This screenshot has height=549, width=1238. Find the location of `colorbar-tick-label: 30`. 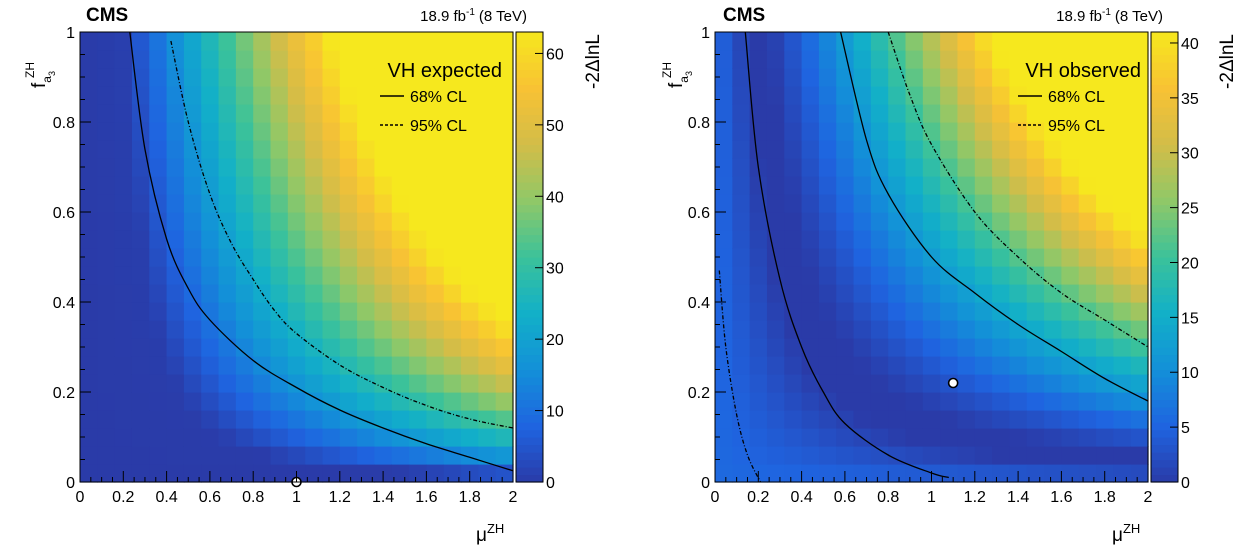

colorbar-tick-label: 30 is located at coordinates (1190, 154).